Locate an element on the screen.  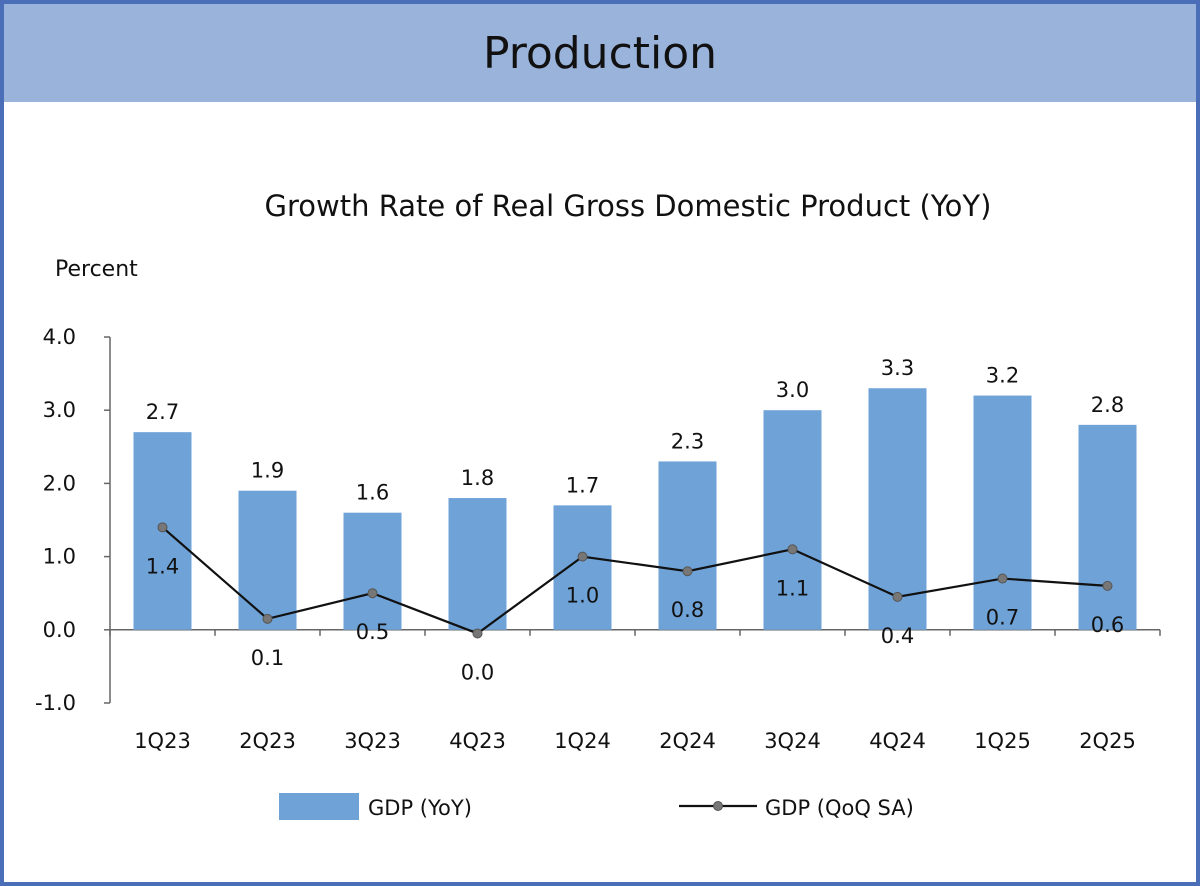
y-tick-label: 0.0 is located at coordinates (59, 630).